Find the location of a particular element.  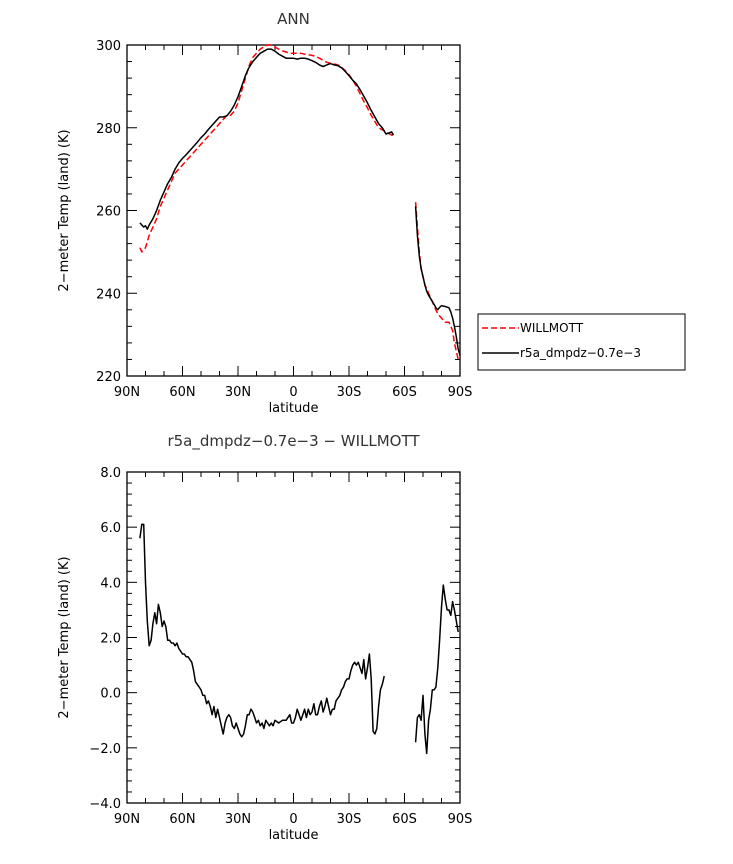

legend-box is located at coordinates (581, 342).